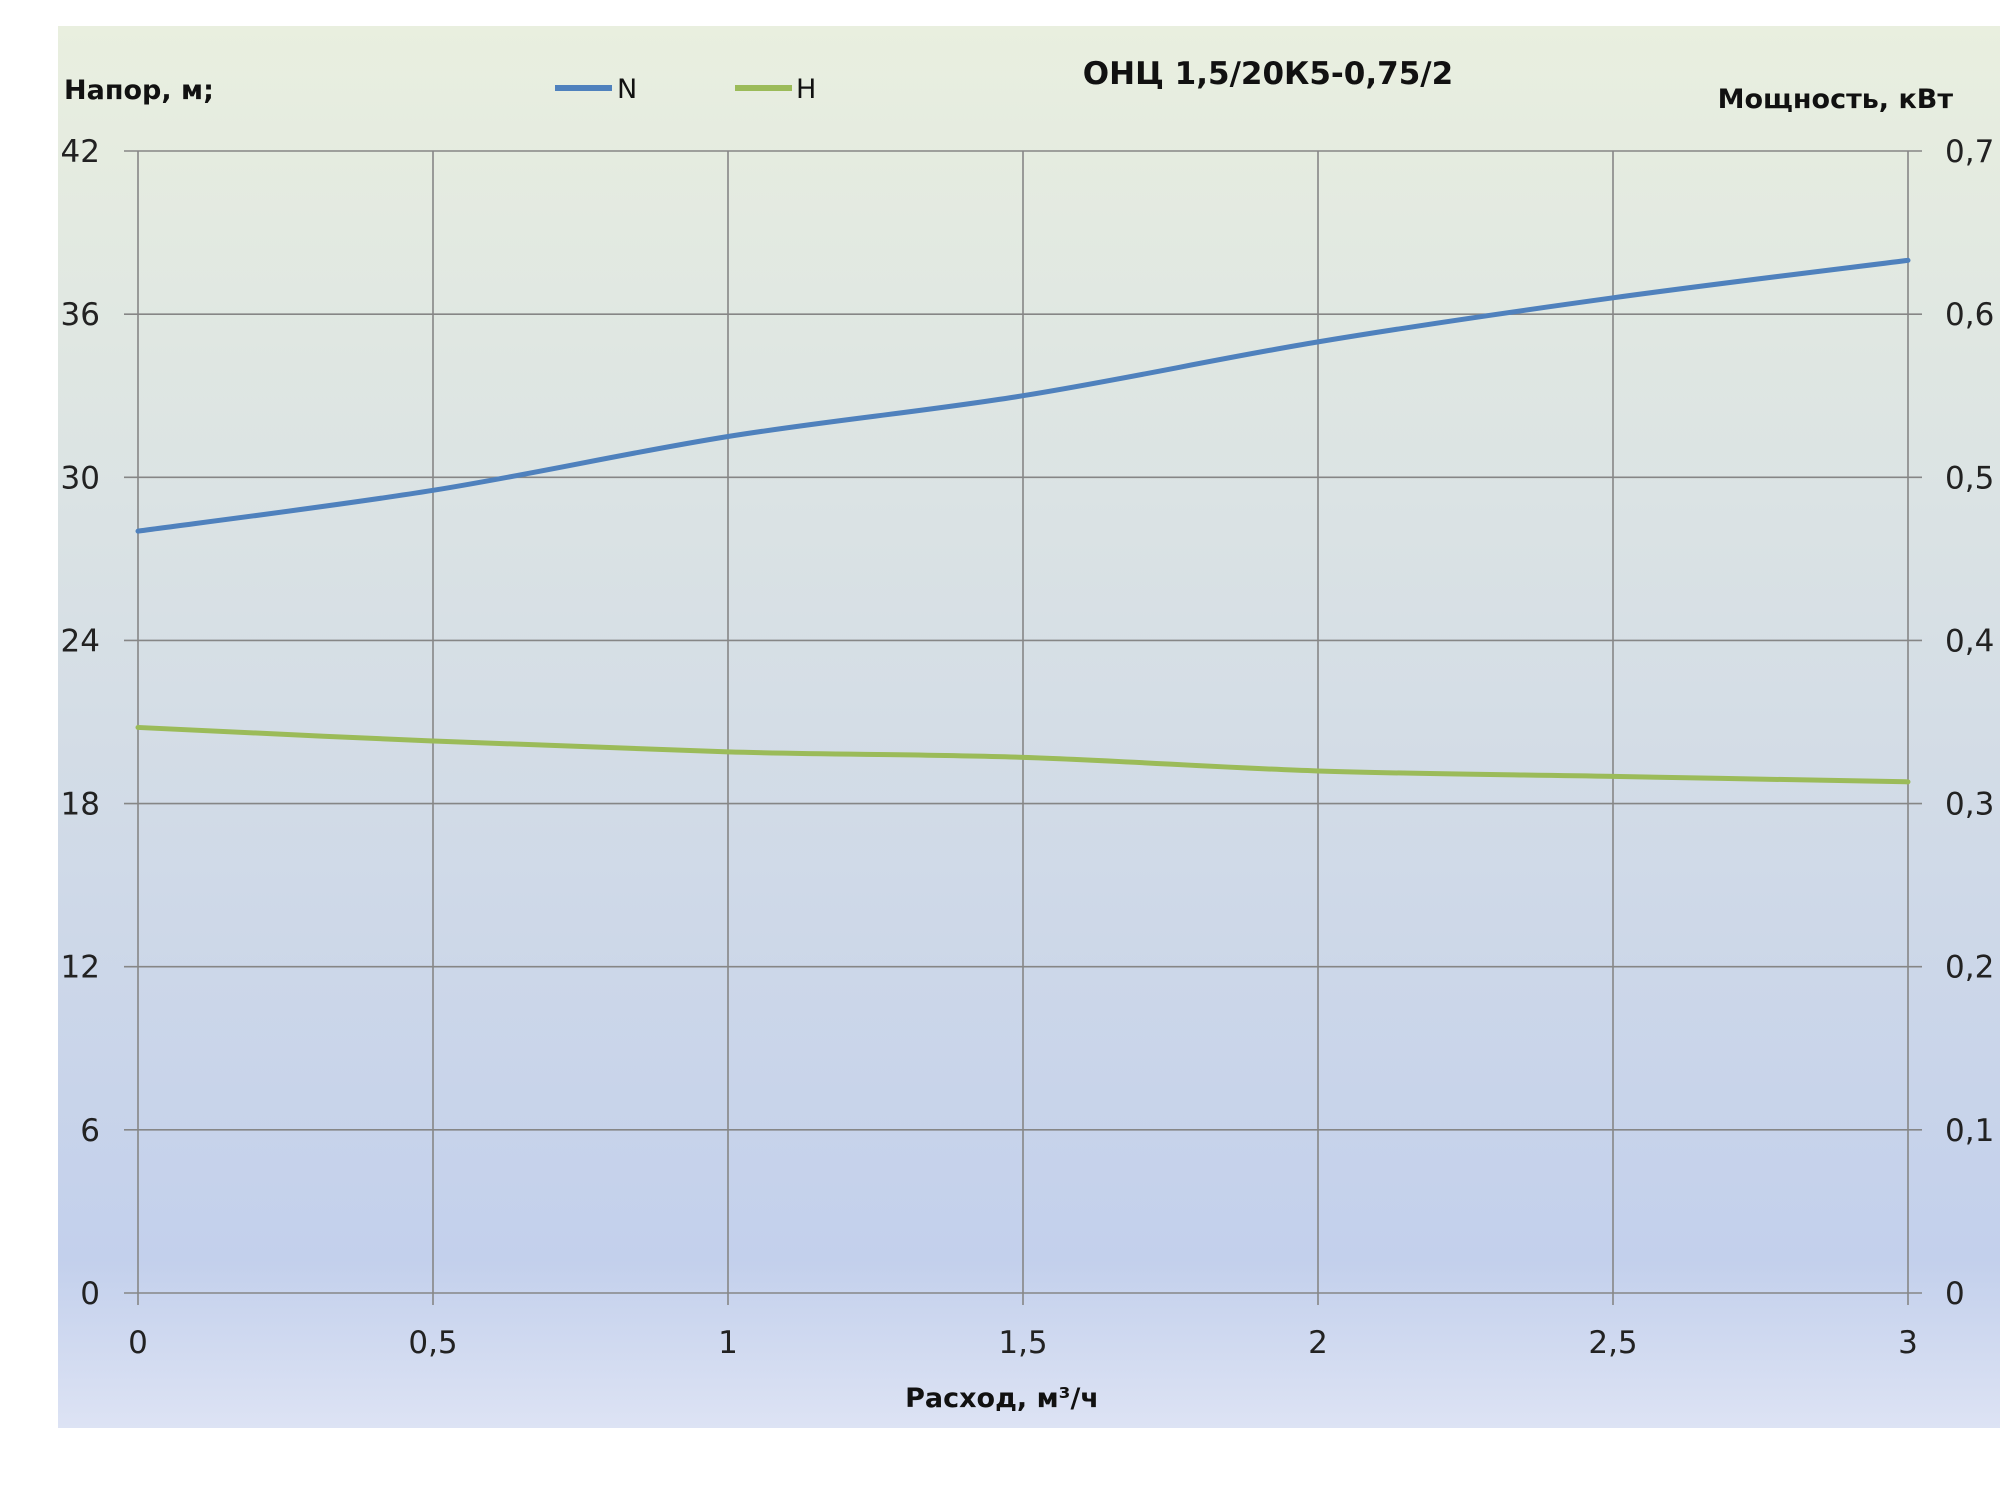 Image resolution: width=2000 pixels, height=1505 pixels. What do you see at coordinates (1908, 1343) in the screenshot?
I see `x-tick-label: 3` at bounding box center [1908, 1343].